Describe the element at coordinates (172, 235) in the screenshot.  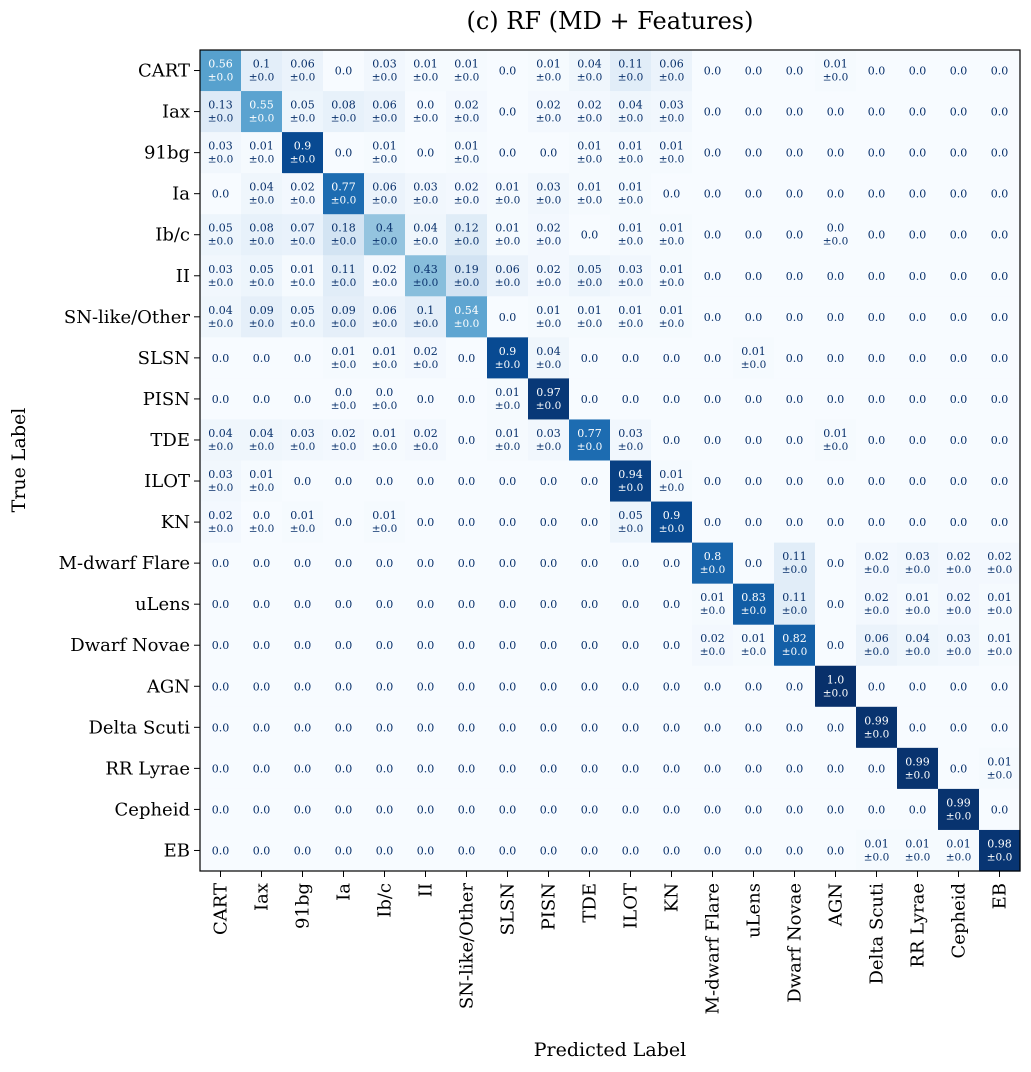
I see `y-tick-label: Ib/c` at that location.